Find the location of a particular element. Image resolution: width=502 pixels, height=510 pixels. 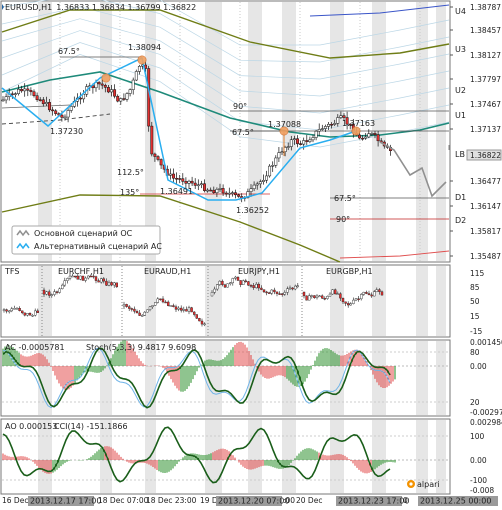

pivot-marker is located at coordinates (106, 78).